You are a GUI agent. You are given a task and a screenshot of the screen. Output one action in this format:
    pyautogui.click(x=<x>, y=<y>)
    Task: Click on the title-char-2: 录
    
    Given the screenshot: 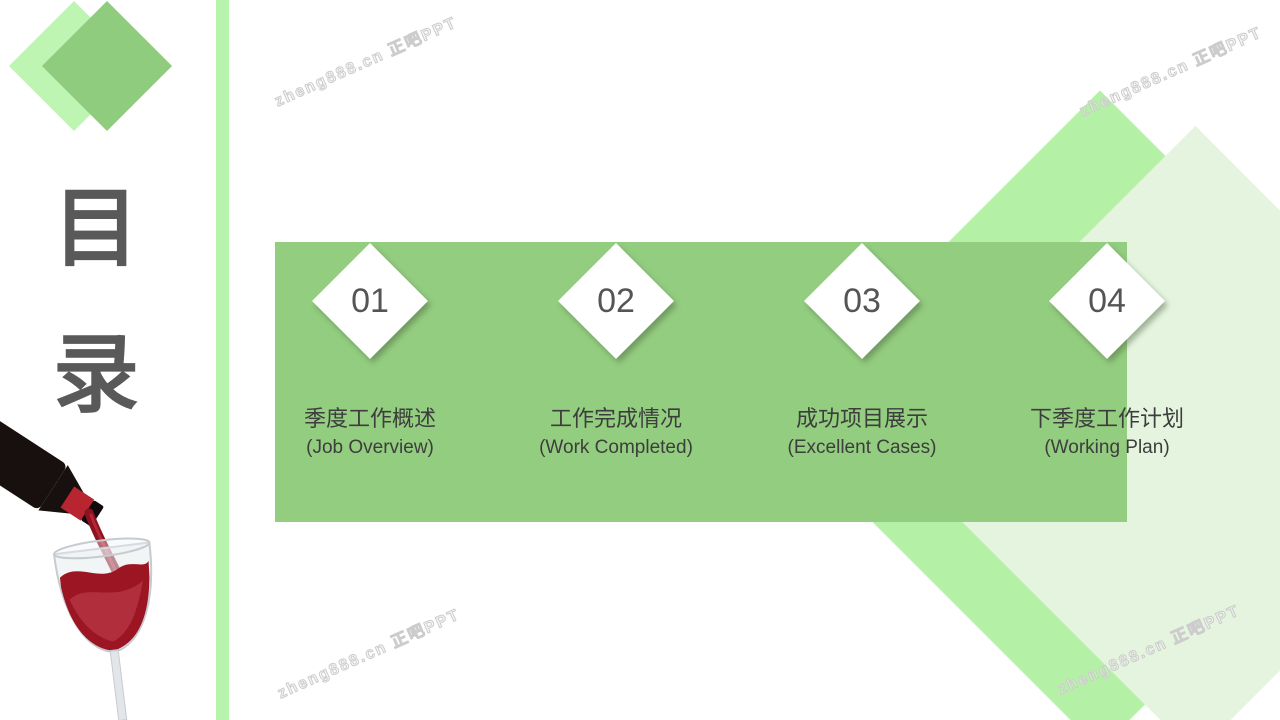 What is the action you would take?
    pyautogui.click(x=96, y=375)
    